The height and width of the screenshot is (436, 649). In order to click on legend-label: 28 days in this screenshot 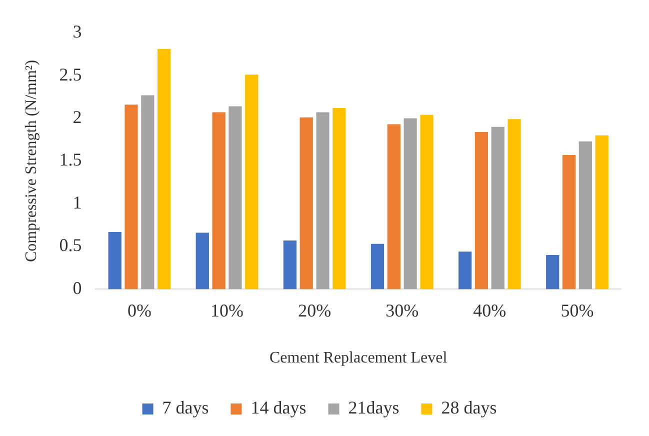, I will do `click(469, 408)`.